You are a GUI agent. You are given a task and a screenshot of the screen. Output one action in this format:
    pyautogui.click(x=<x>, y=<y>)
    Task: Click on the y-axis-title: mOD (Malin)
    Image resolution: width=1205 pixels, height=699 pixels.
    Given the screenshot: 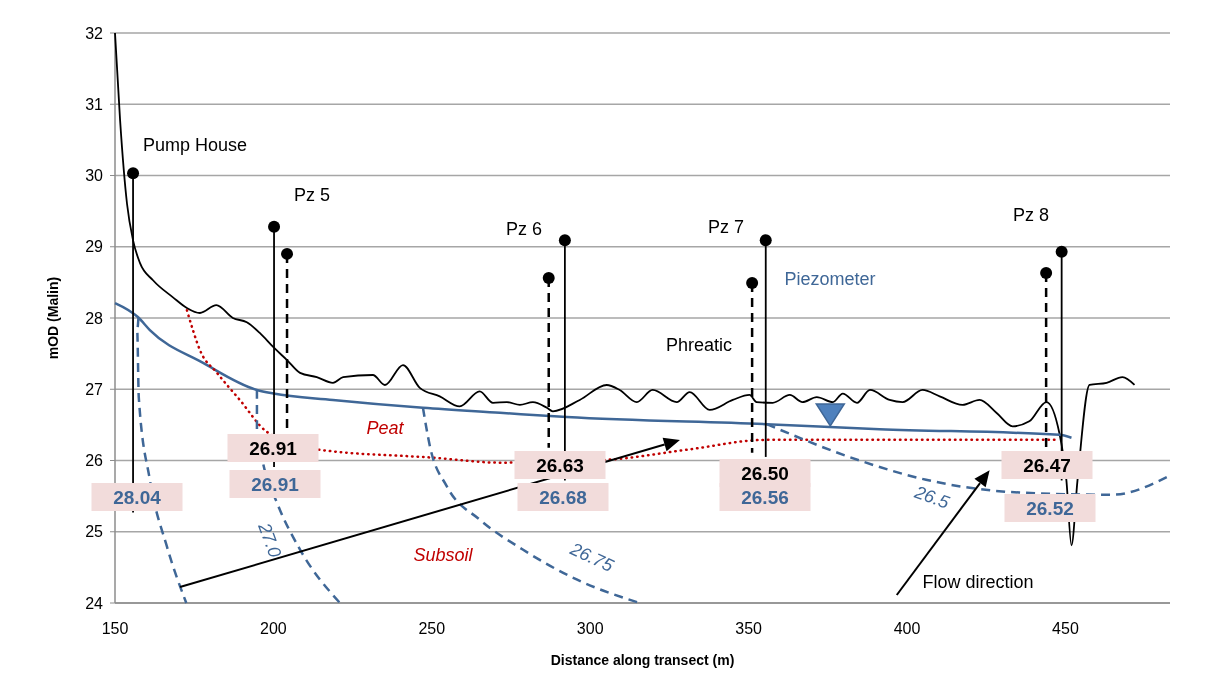 What is the action you would take?
    pyautogui.click(x=53, y=318)
    